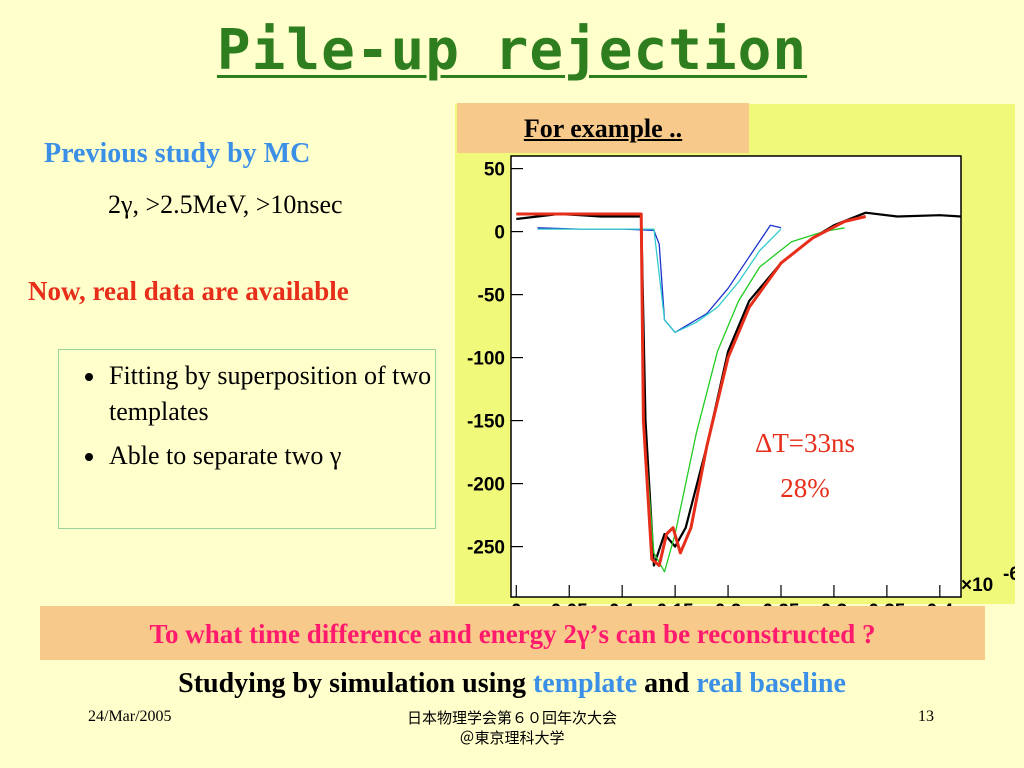  What do you see at coordinates (511, 718) in the screenshot?
I see `conference-line-1: 日本物理学会第６０回年次大会` at bounding box center [511, 718].